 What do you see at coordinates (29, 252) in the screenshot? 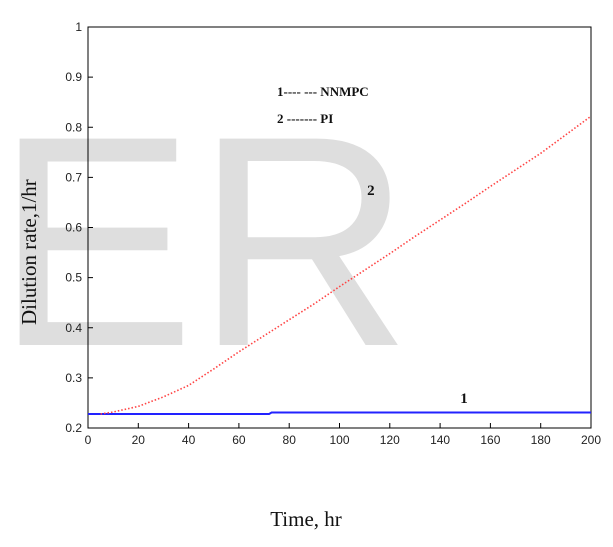
I see `y-axis-label: Dilution rate,1/hr` at bounding box center [29, 252].